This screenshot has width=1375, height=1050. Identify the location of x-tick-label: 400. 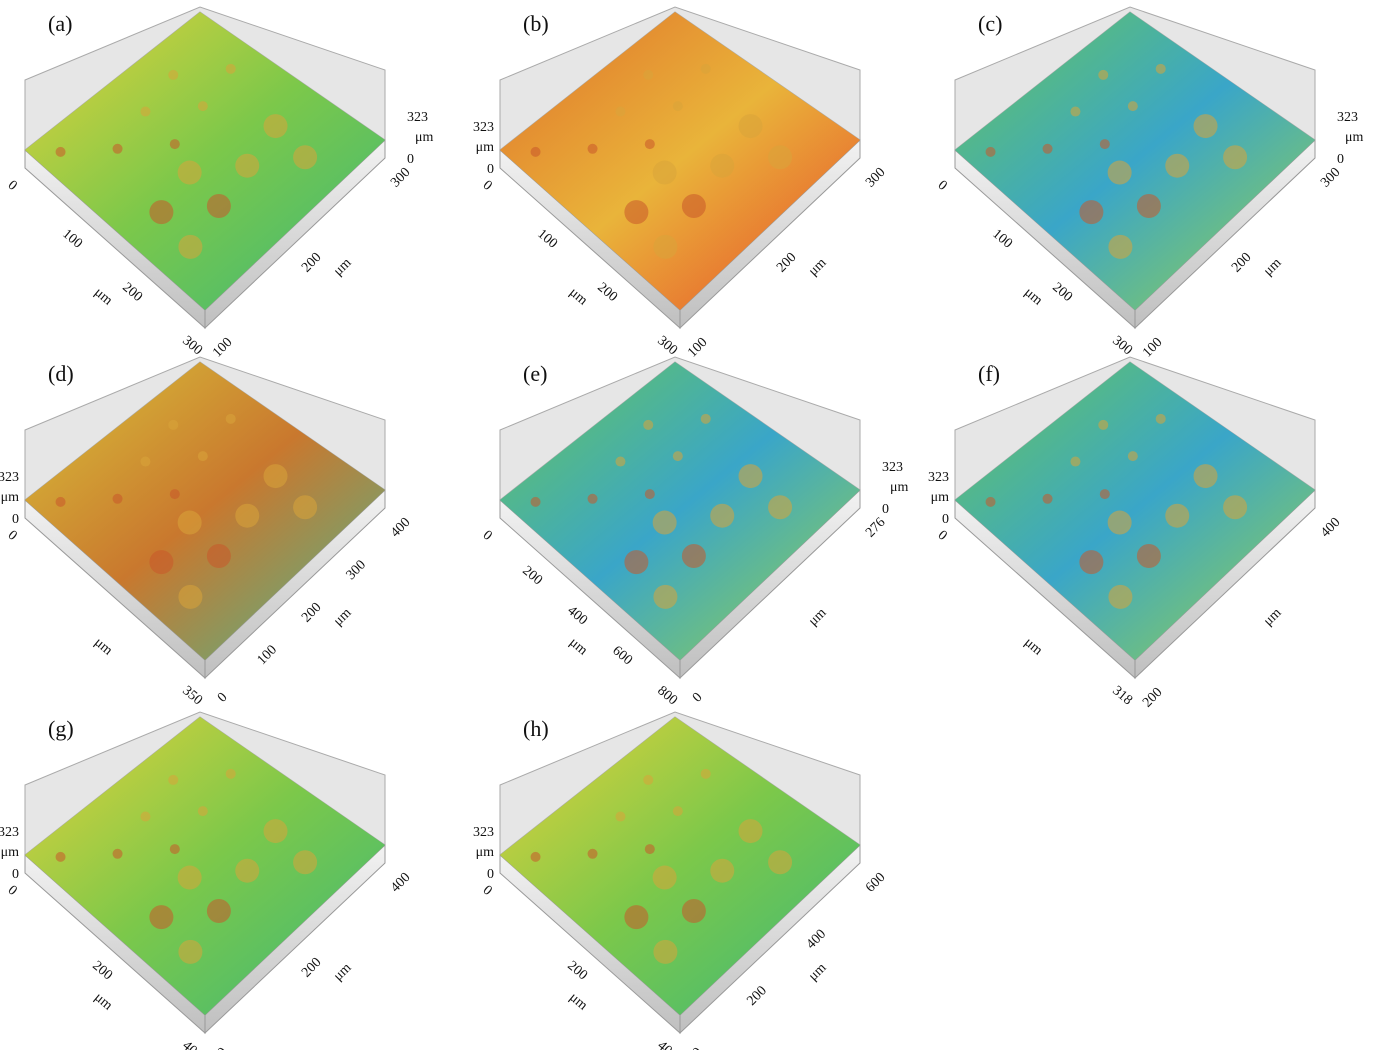
(192, 1044).